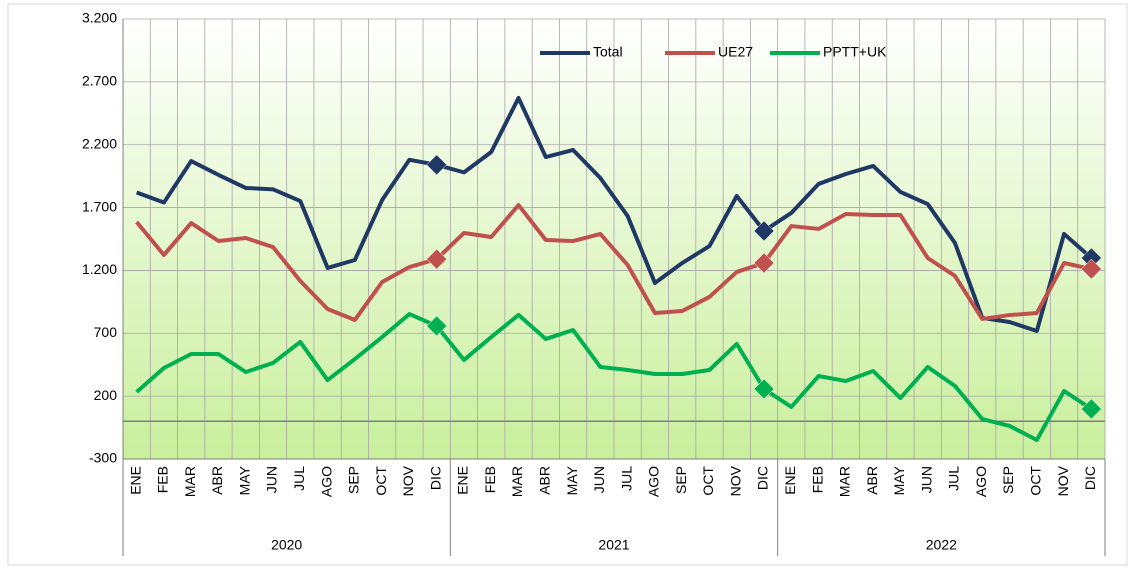  Describe the element at coordinates (608, 52) in the screenshot. I see `legend-label: Total` at that location.